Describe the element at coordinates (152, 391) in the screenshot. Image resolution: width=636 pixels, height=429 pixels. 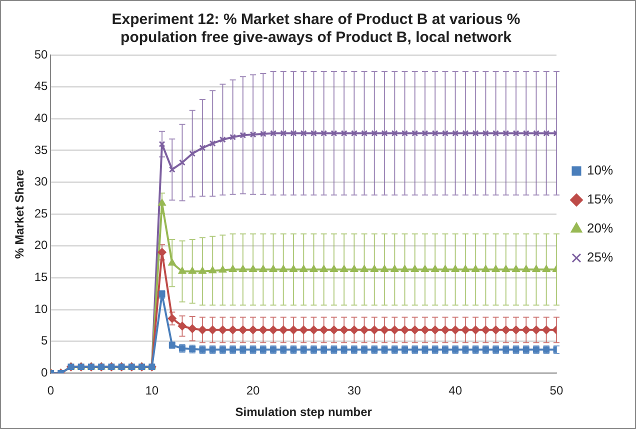
I see `x-tick-label: 10` at that location.